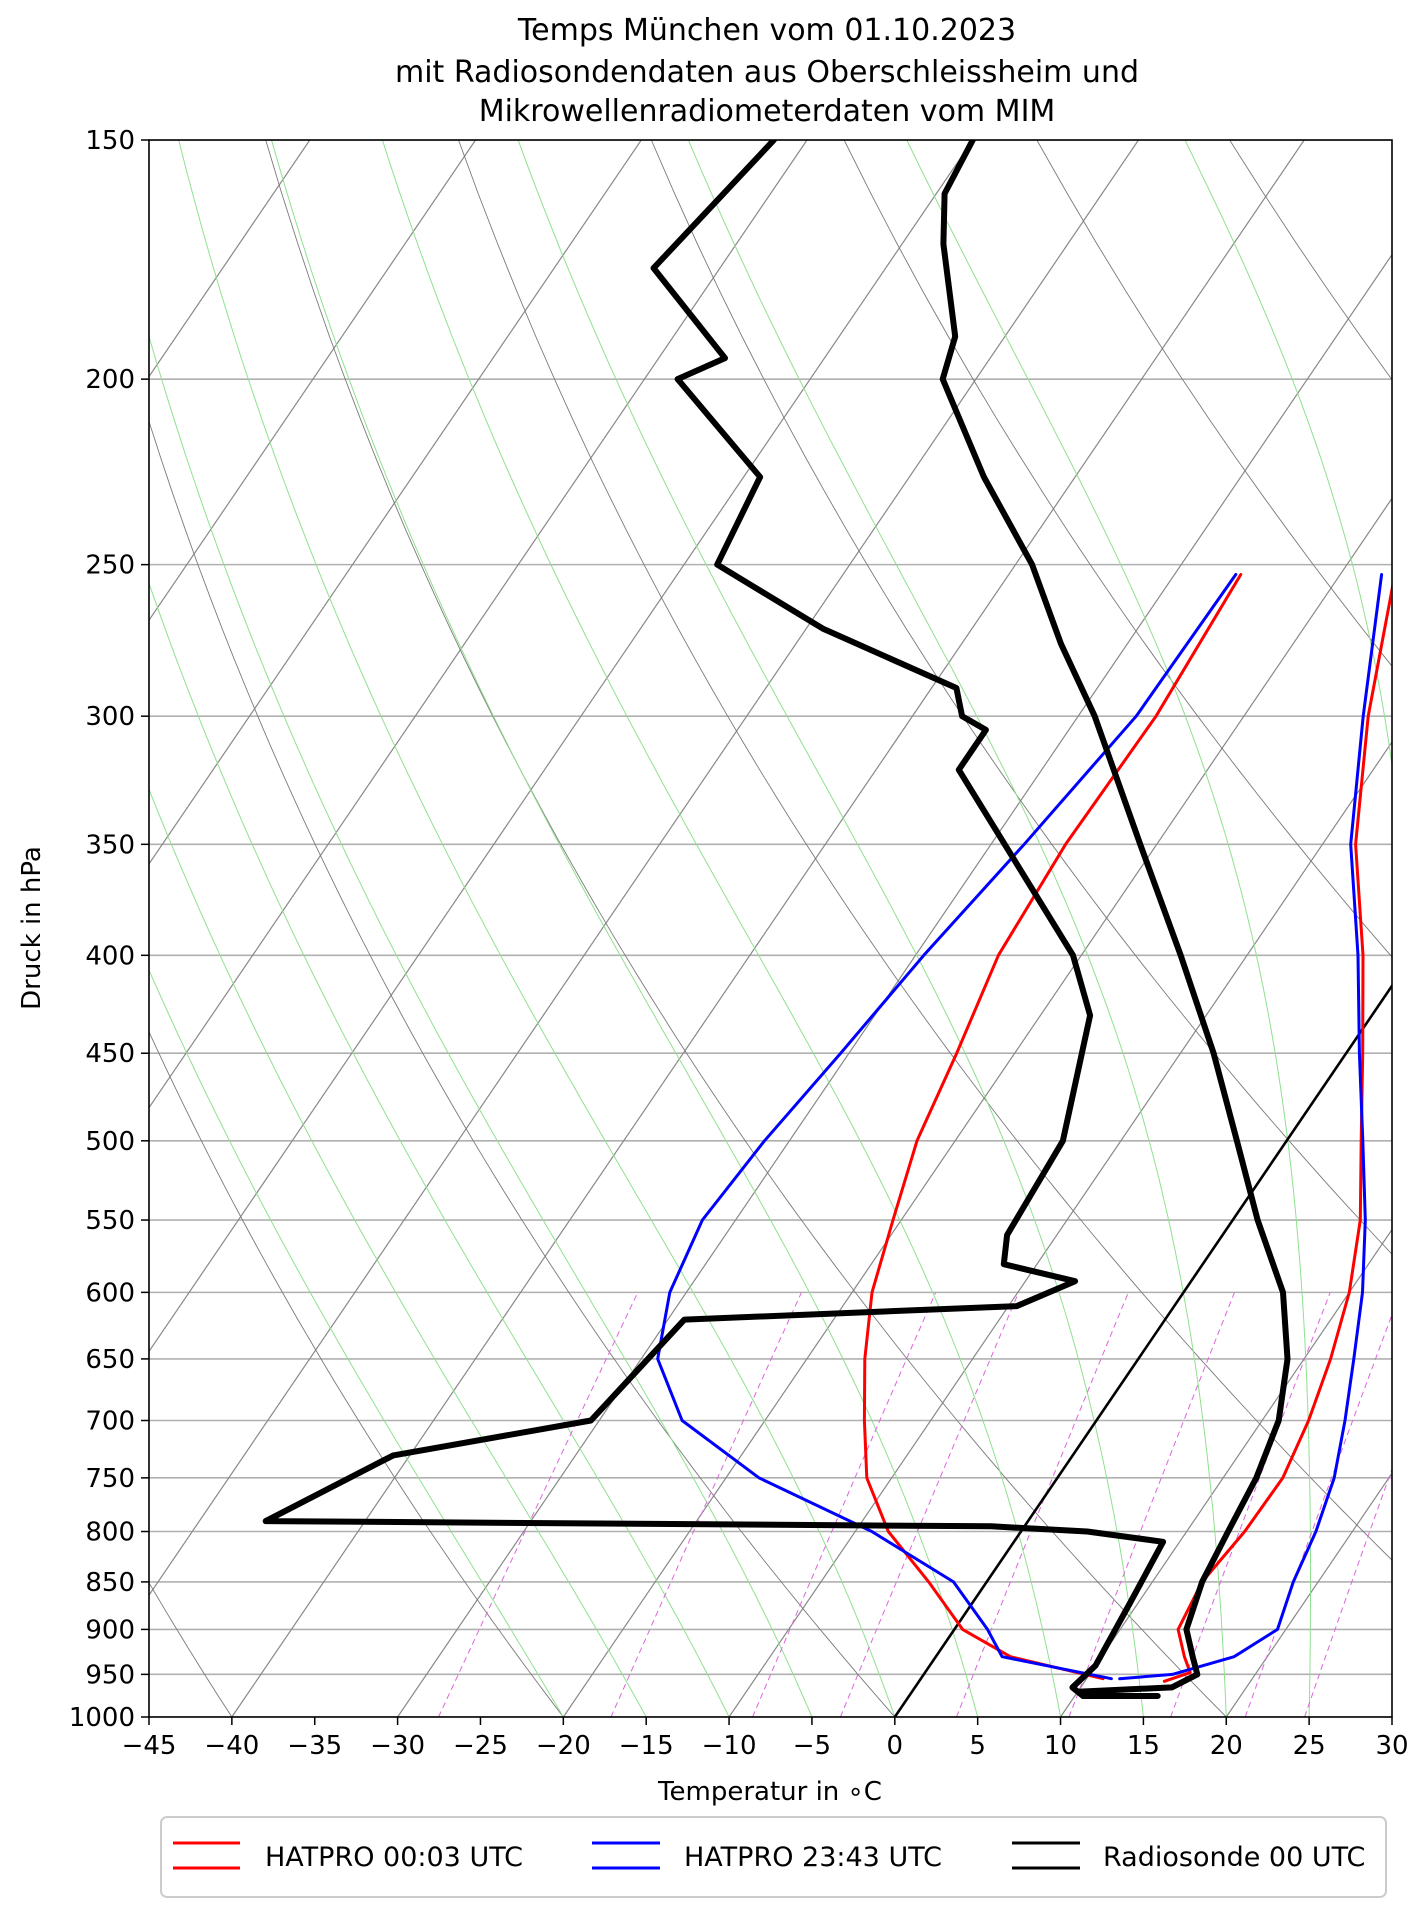  What do you see at coordinates (110, 141) in the screenshot?
I see `y-tick-label: 150` at bounding box center [110, 141].